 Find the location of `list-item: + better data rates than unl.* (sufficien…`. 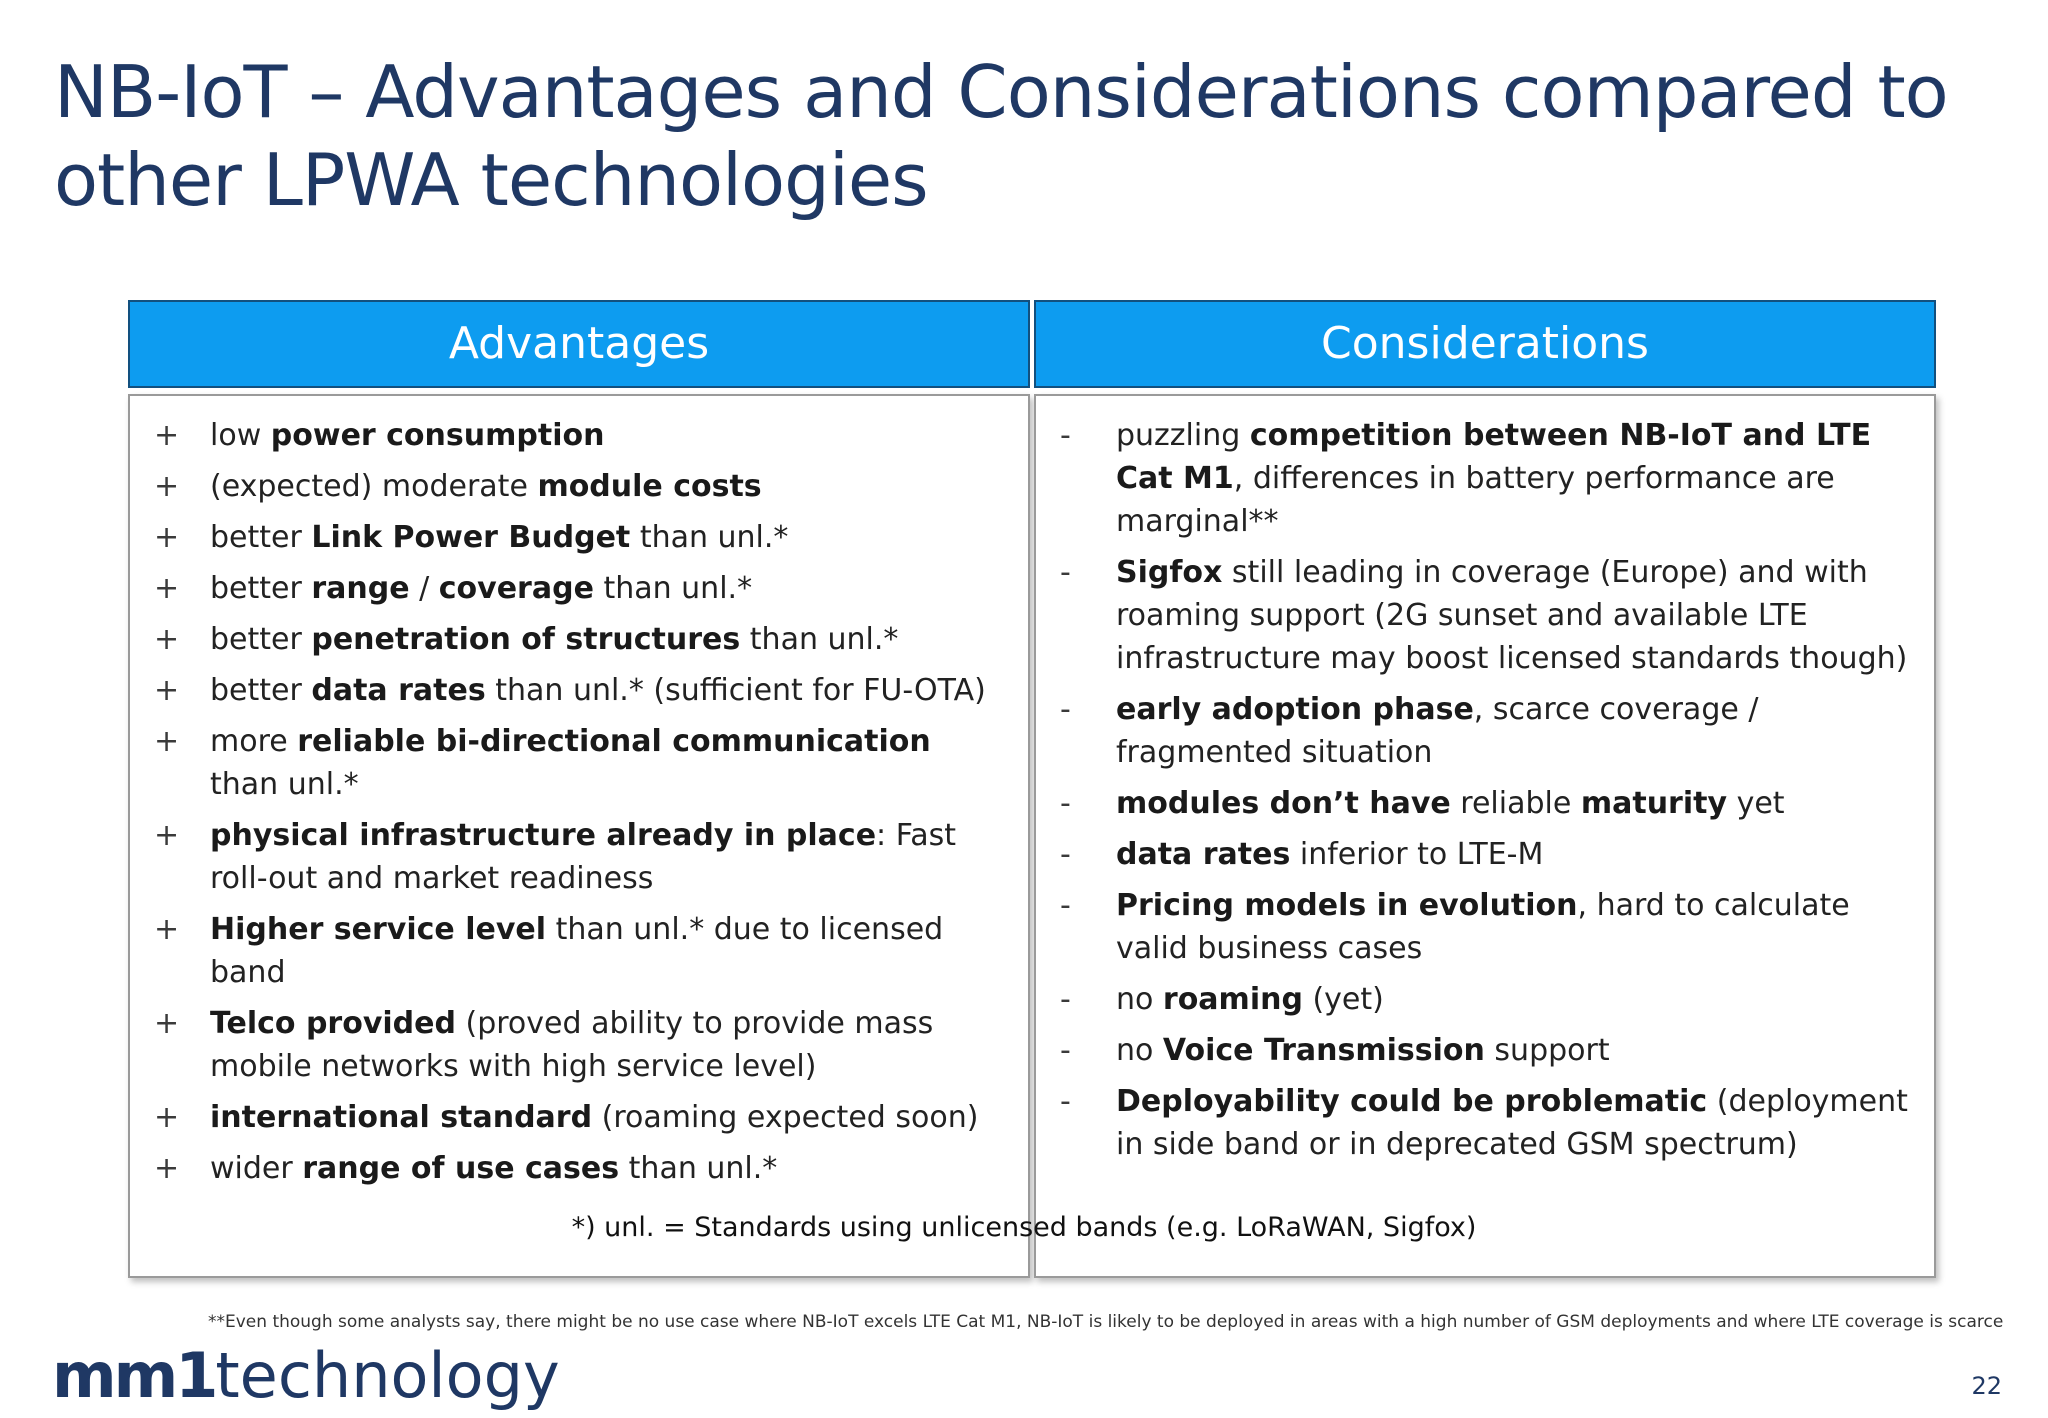

list-item: + better data rates than unl.* (sufficien… is located at coordinates (579, 690).